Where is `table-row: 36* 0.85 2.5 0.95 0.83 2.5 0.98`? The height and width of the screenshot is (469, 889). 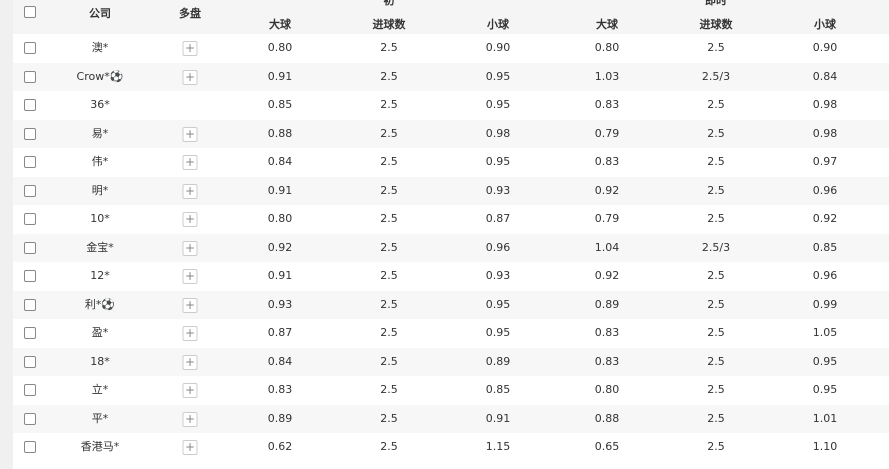
table-row: 36* 0.85 2.5 0.95 0.83 2.5 0.98 is located at coordinates (451, 105).